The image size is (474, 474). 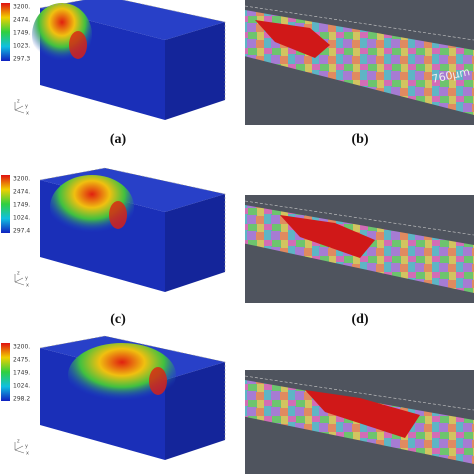 What do you see at coordinates (359, 319) in the screenshot?
I see `panel-label: (d)` at bounding box center [359, 319].